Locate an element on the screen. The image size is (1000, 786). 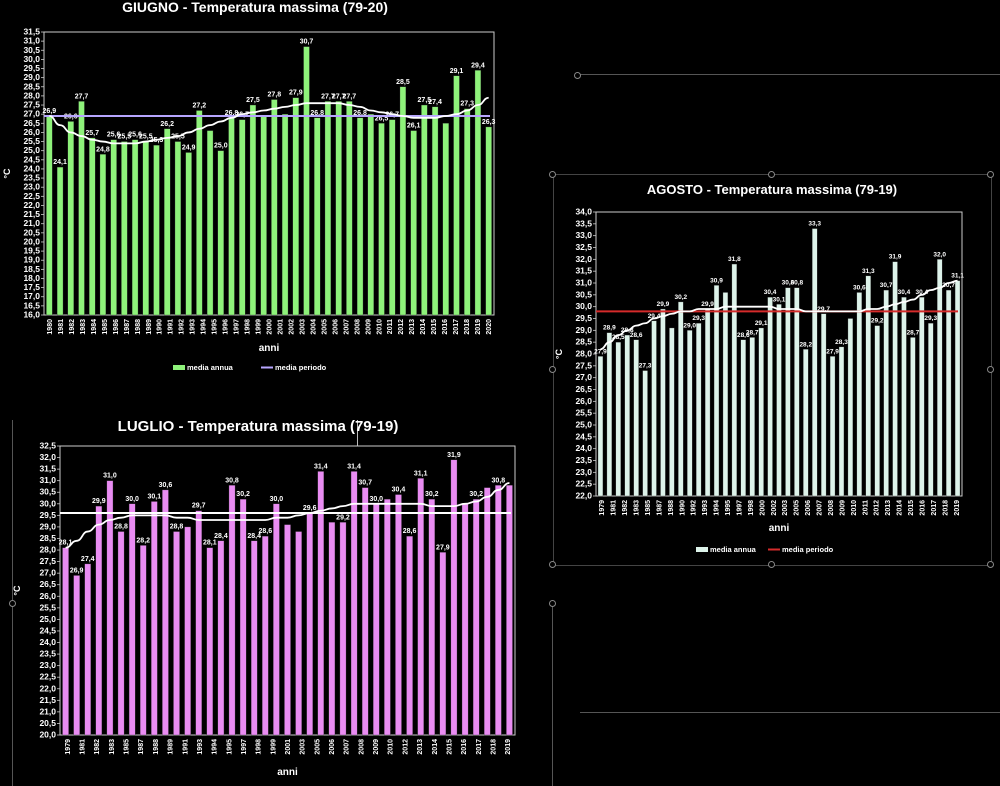
agosto-data-label: 31,3 is located at coordinates (868, 271).